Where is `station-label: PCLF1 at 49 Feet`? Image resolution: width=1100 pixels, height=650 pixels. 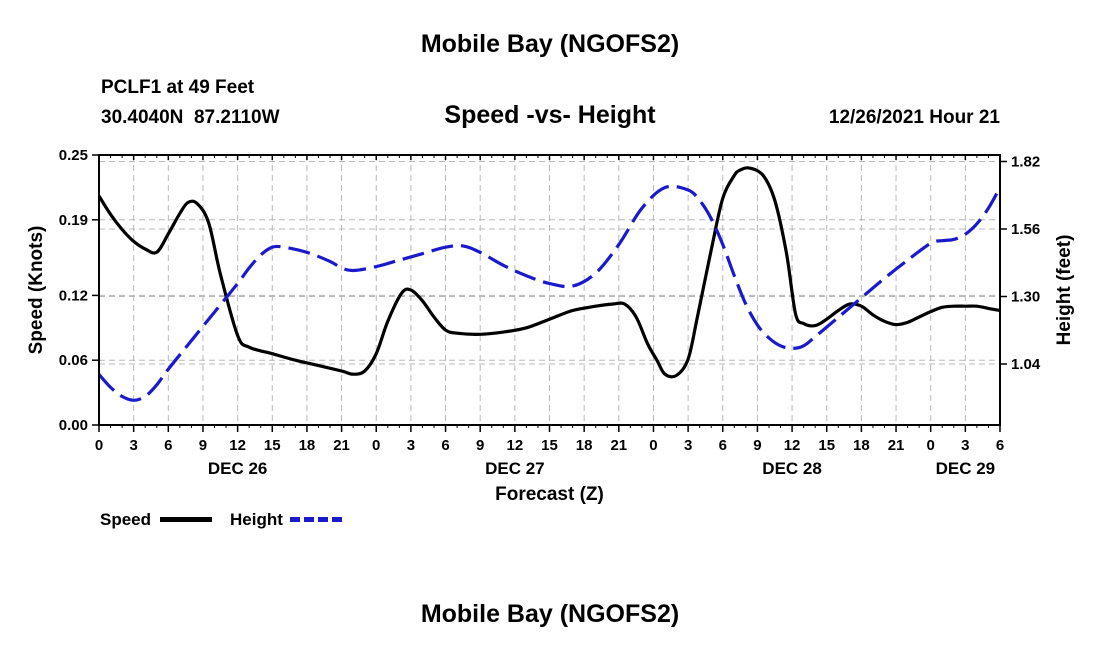
station-label: PCLF1 at 49 Feet is located at coordinates (178, 87).